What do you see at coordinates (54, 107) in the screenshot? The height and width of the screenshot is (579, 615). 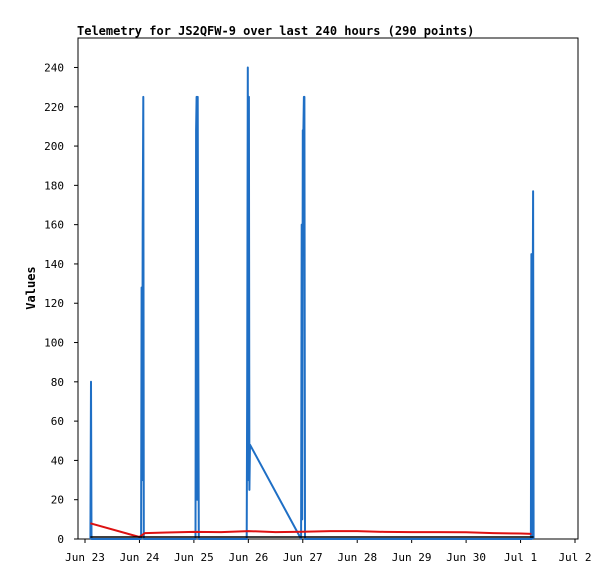 I see `y-tick-label: 220` at bounding box center [54, 107].